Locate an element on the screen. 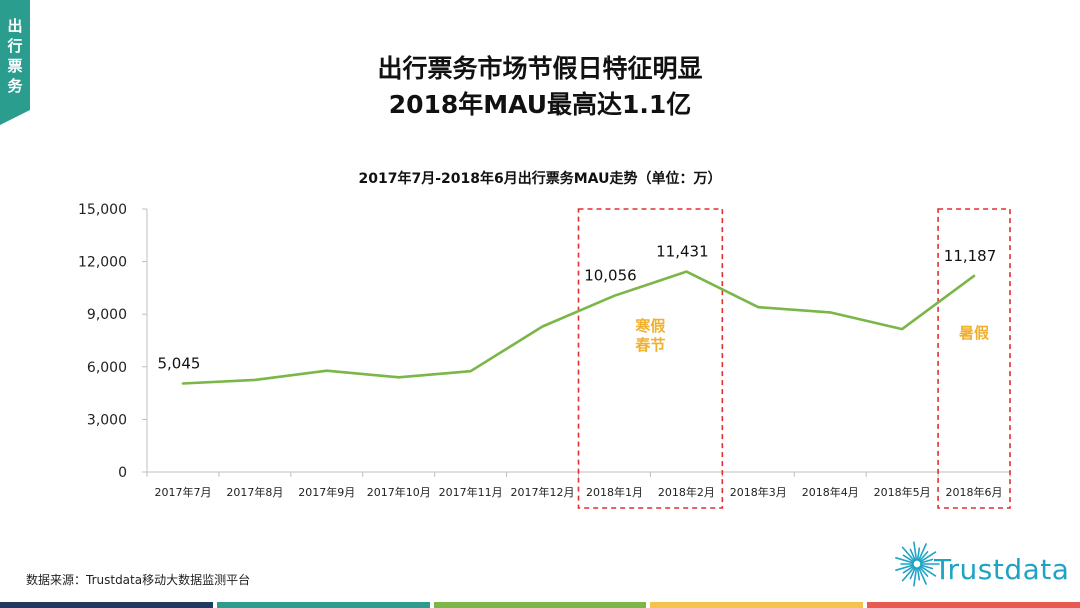 This screenshot has width=1080, height=608. chart-title: 2017年7月-2018年6月出行票务MAU走势（单位：万） is located at coordinates (540, 179).